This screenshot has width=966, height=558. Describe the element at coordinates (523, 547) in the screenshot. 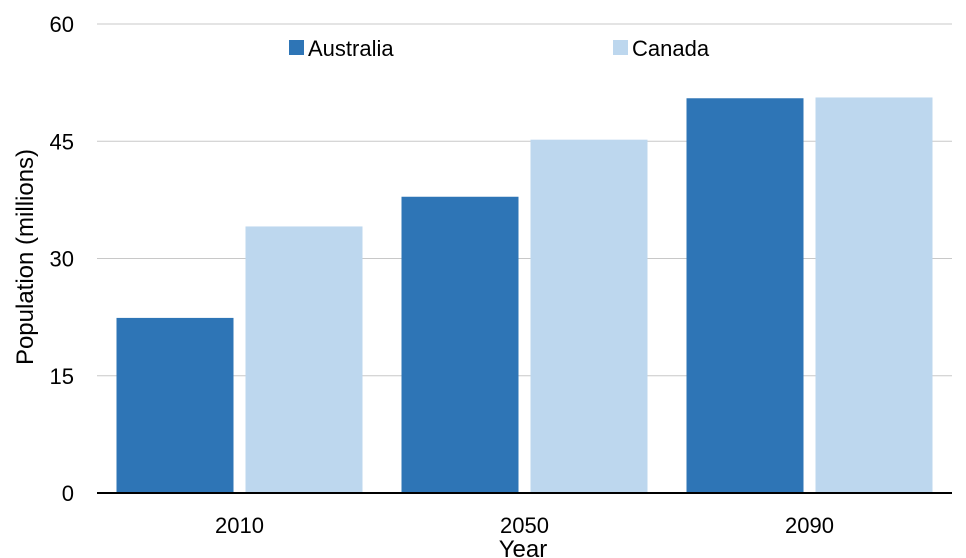

I see `x-axis-title: Year` at that location.